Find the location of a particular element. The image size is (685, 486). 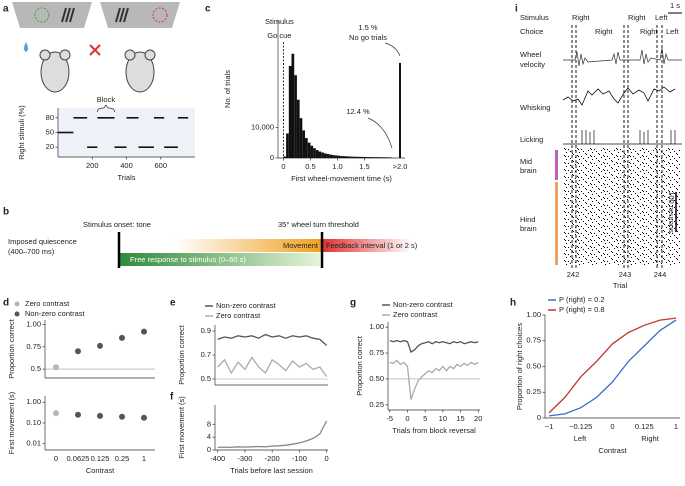

annotation: 1.5 % is located at coordinates (368, 27).